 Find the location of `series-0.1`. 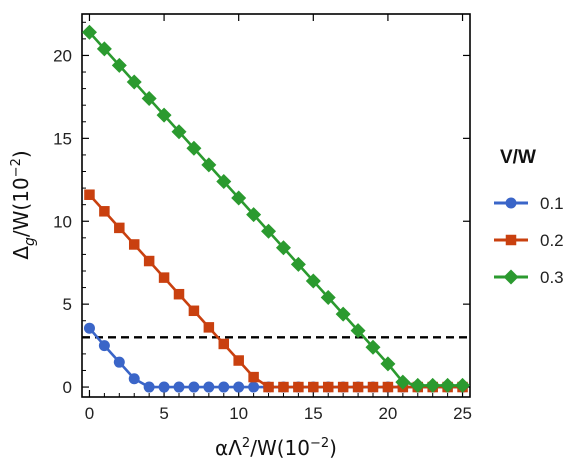

series-0.1 is located at coordinates (276, 357).